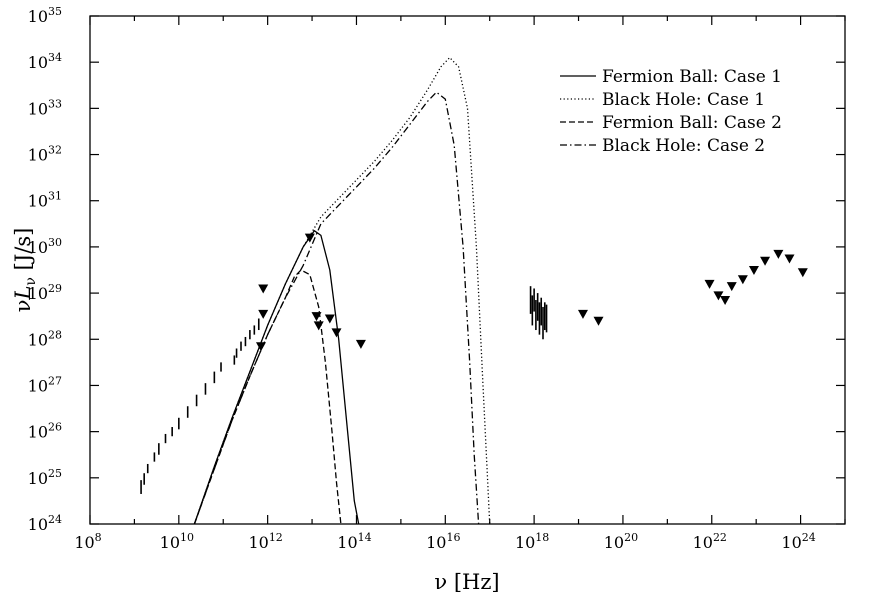 Image resolution: width=870 pixels, height=597 pixels. What do you see at coordinates (710, 541) in the screenshot?
I see `x-tick-label: 1022` at bounding box center [710, 541].